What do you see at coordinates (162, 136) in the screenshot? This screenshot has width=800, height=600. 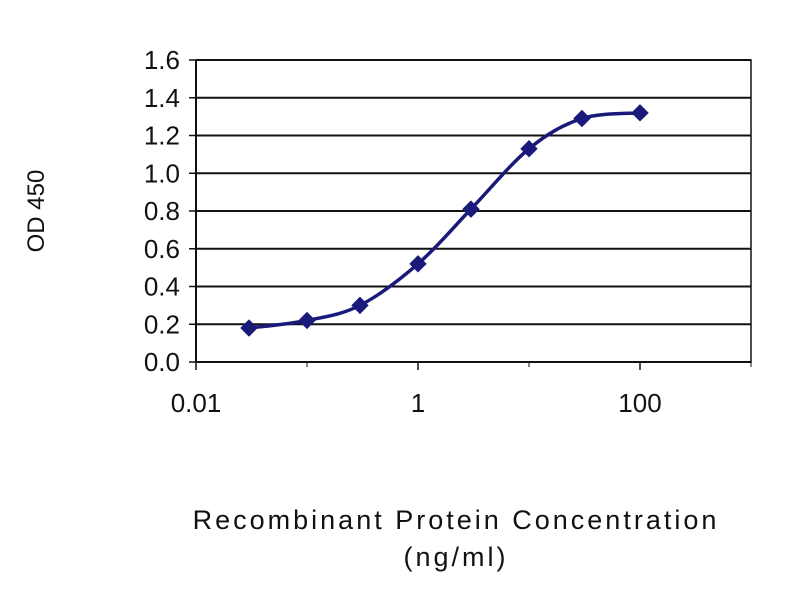 I see `y-tick-label: 1.2` at bounding box center [162, 136].